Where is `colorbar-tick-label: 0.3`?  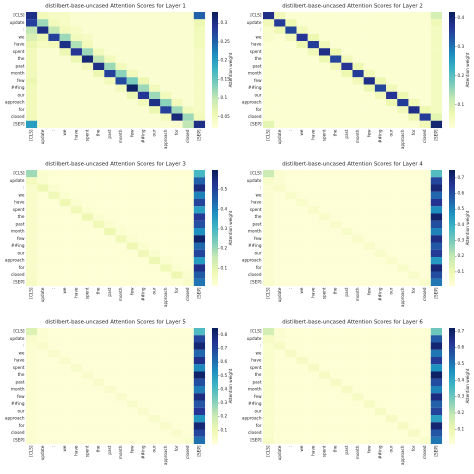
colorbar-tick-label: 0.3 is located at coordinates (461, 240).